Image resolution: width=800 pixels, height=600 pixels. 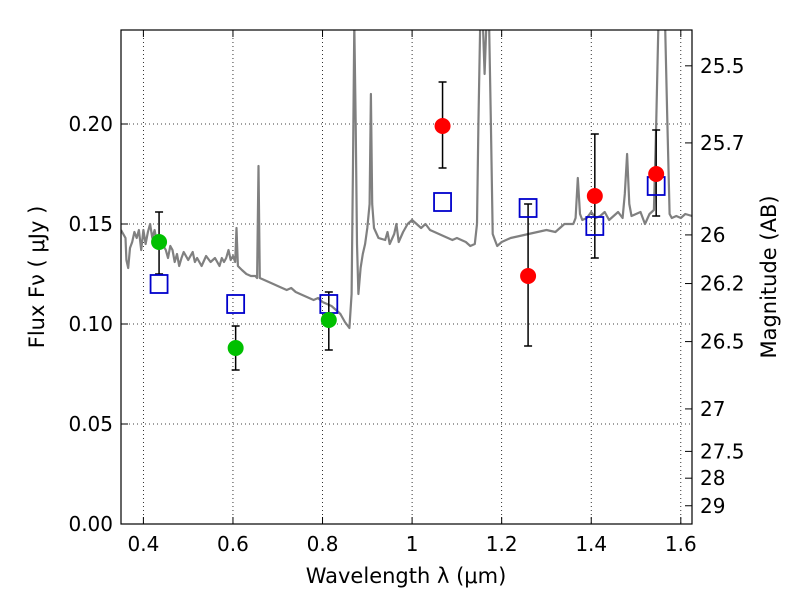 What do you see at coordinates (502, 544) in the screenshot?
I see `x-tick-label: 1.2` at bounding box center [502, 544].